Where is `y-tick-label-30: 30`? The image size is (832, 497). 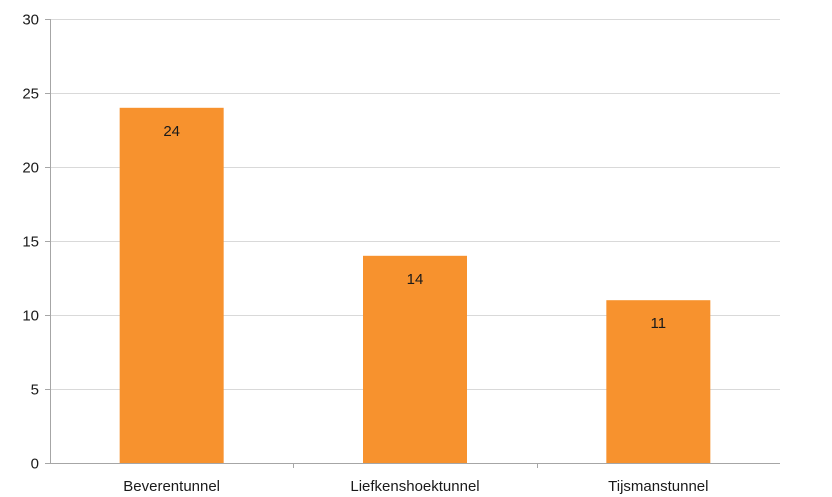 y-tick-label-30: 30 is located at coordinates (30, 20).